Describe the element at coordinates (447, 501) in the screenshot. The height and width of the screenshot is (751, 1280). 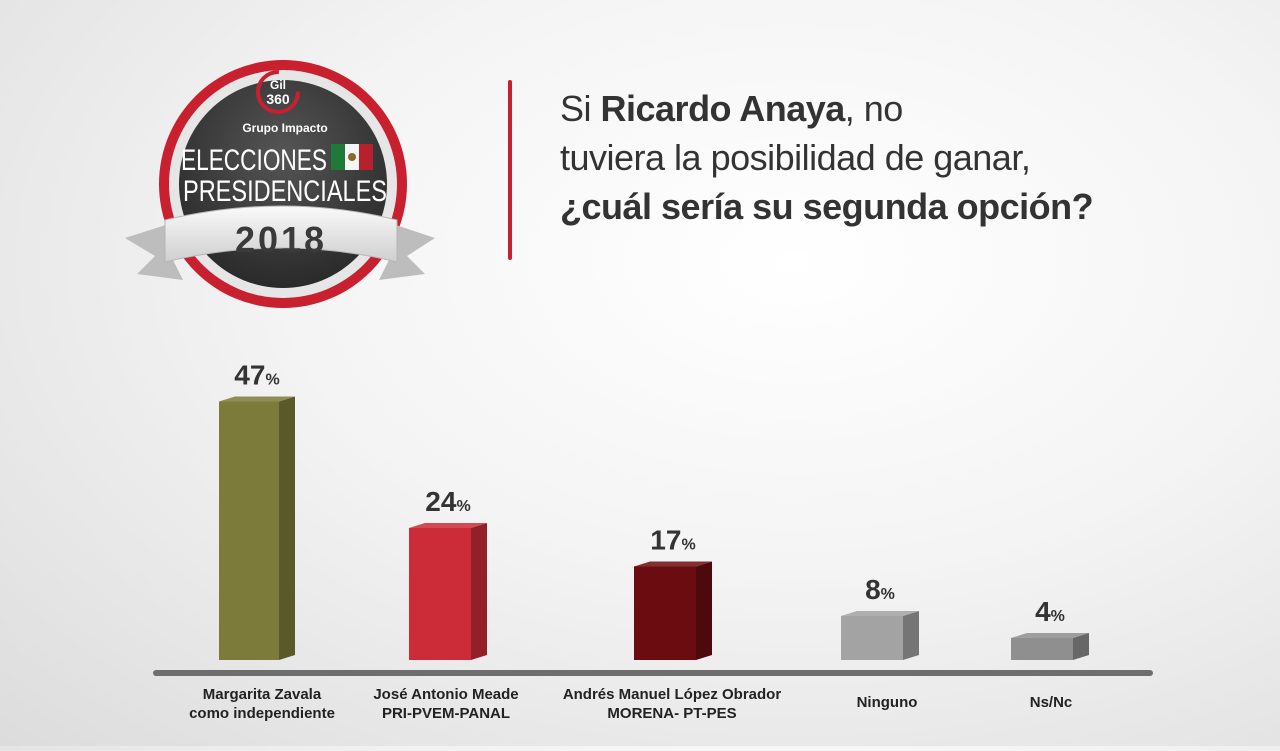
I see `value-label-1: 24%` at that location.